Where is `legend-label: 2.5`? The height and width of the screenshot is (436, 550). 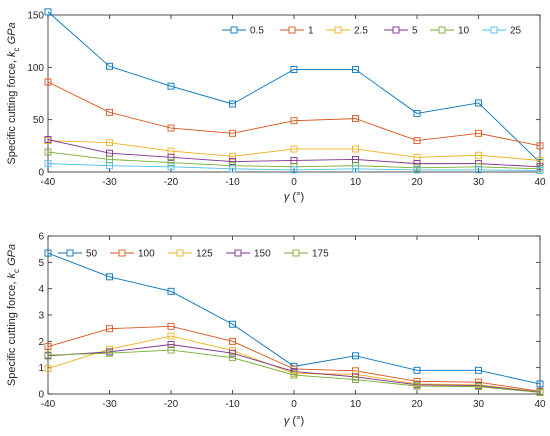
legend-label: 2.5 is located at coordinates (361, 31).